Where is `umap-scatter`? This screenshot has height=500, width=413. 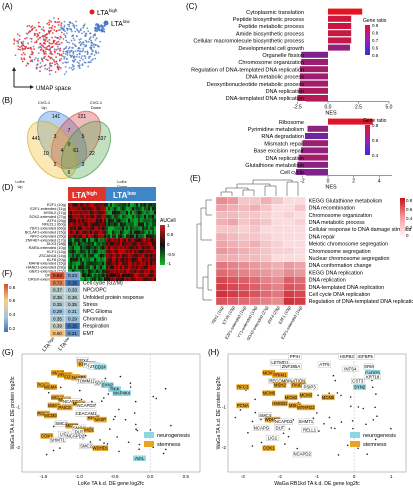
umap-scatter is located at coordinates (59, 46).